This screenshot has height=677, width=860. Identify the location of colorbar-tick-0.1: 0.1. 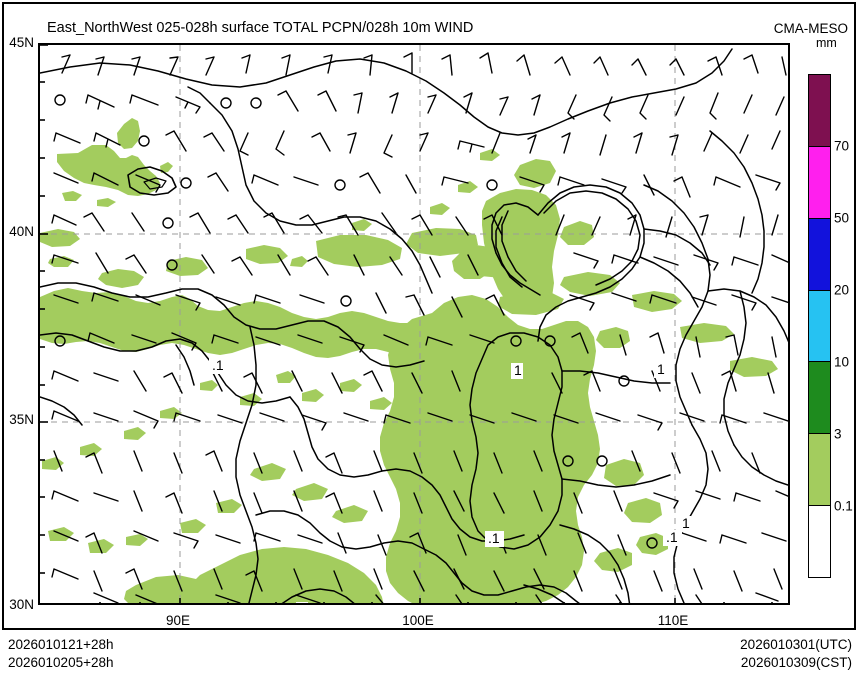
(843, 506).